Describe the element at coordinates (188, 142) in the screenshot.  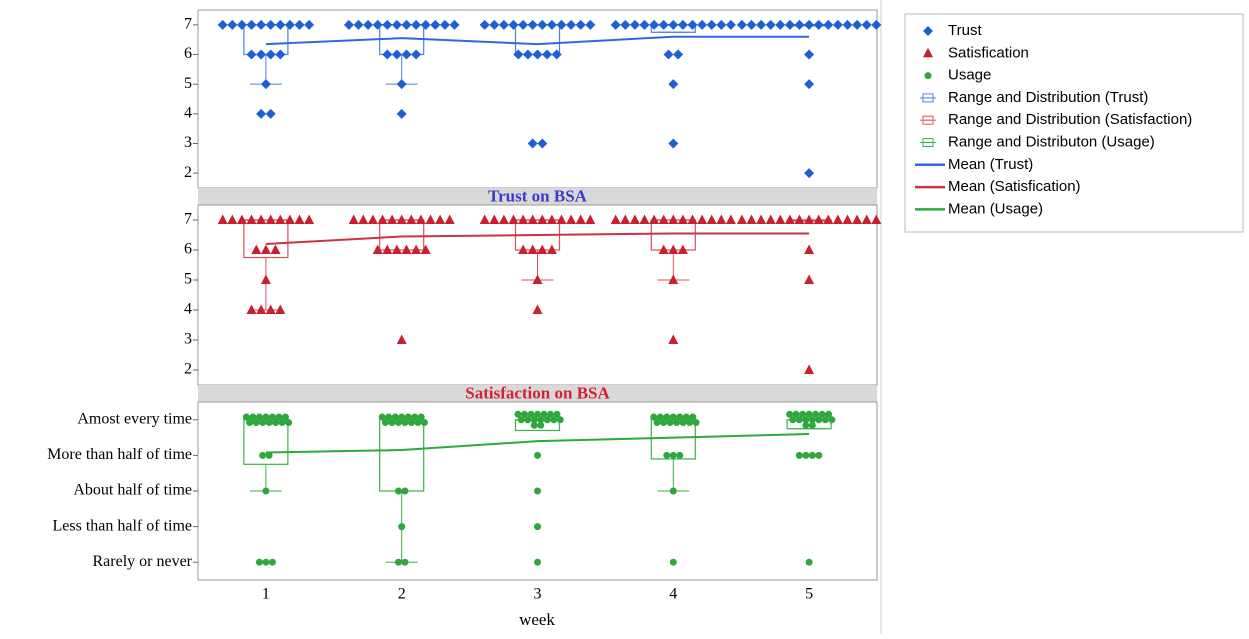
I see `y-tick-label: 3` at that location.